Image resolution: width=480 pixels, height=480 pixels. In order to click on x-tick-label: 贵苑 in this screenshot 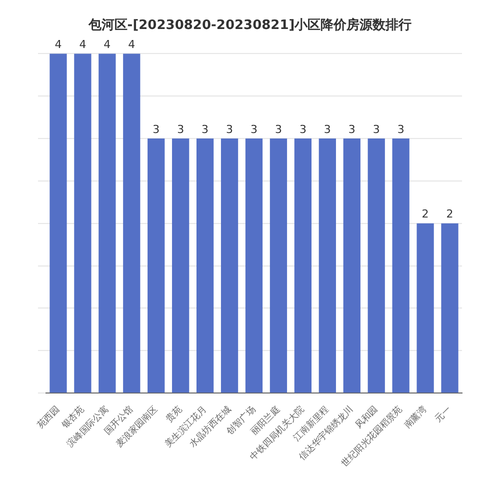, I will do `click(174, 414)`.